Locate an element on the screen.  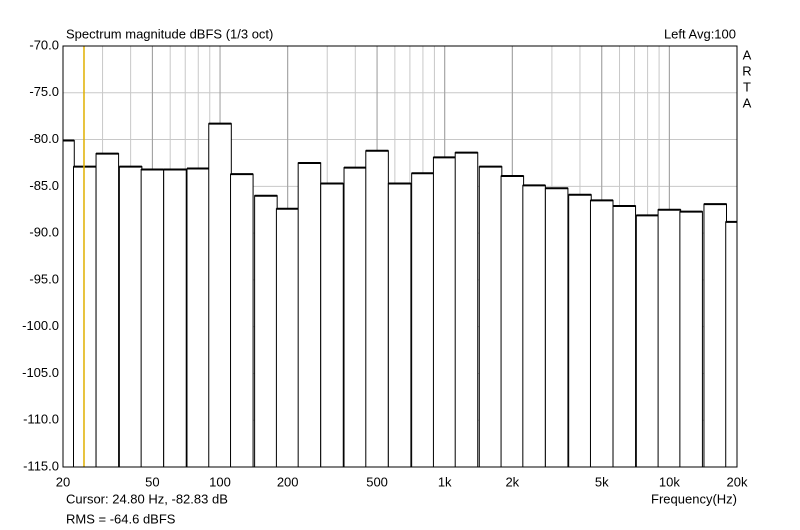
x-tick-label: 50 is located at coordinates (152, 481).